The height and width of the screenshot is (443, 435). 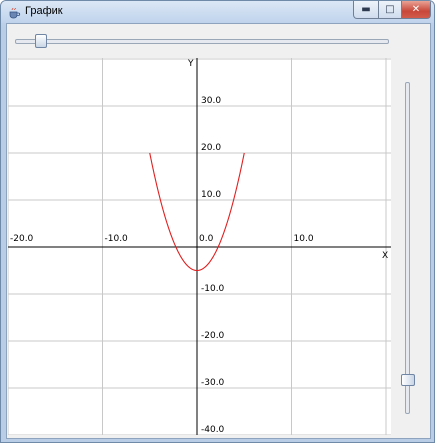 I want to click on maximize-icon: □, so click(x=390, y=9).